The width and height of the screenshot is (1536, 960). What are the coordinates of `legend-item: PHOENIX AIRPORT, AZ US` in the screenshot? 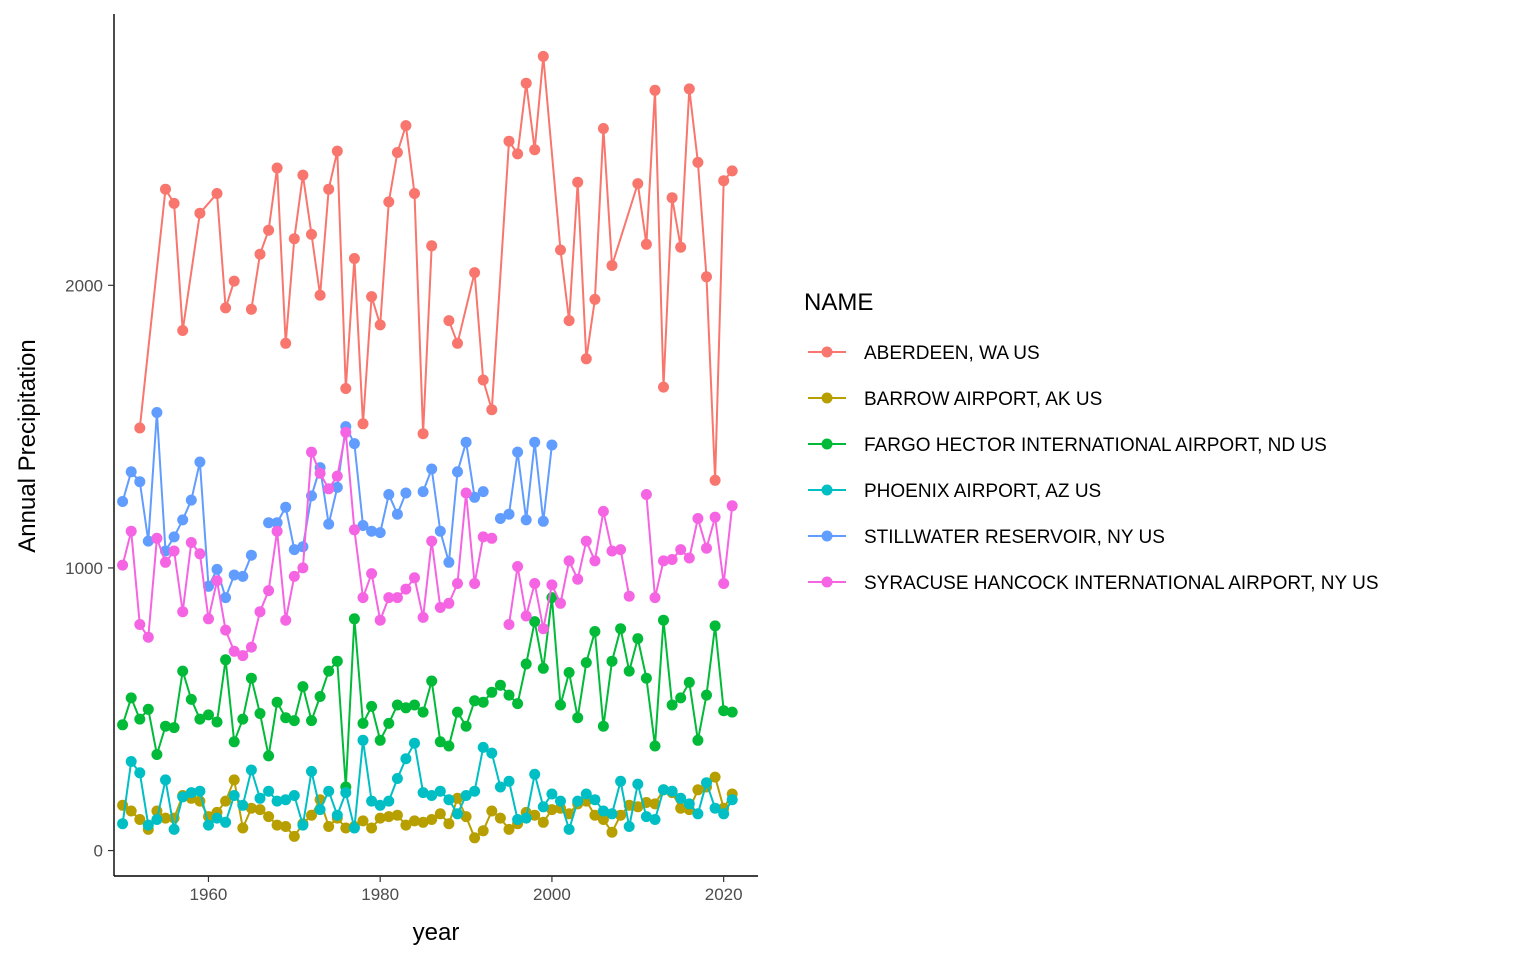 It's located at (954, 491).